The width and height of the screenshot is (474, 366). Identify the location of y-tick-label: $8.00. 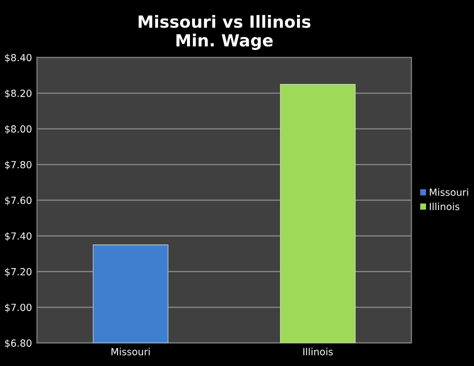
(18, 129).